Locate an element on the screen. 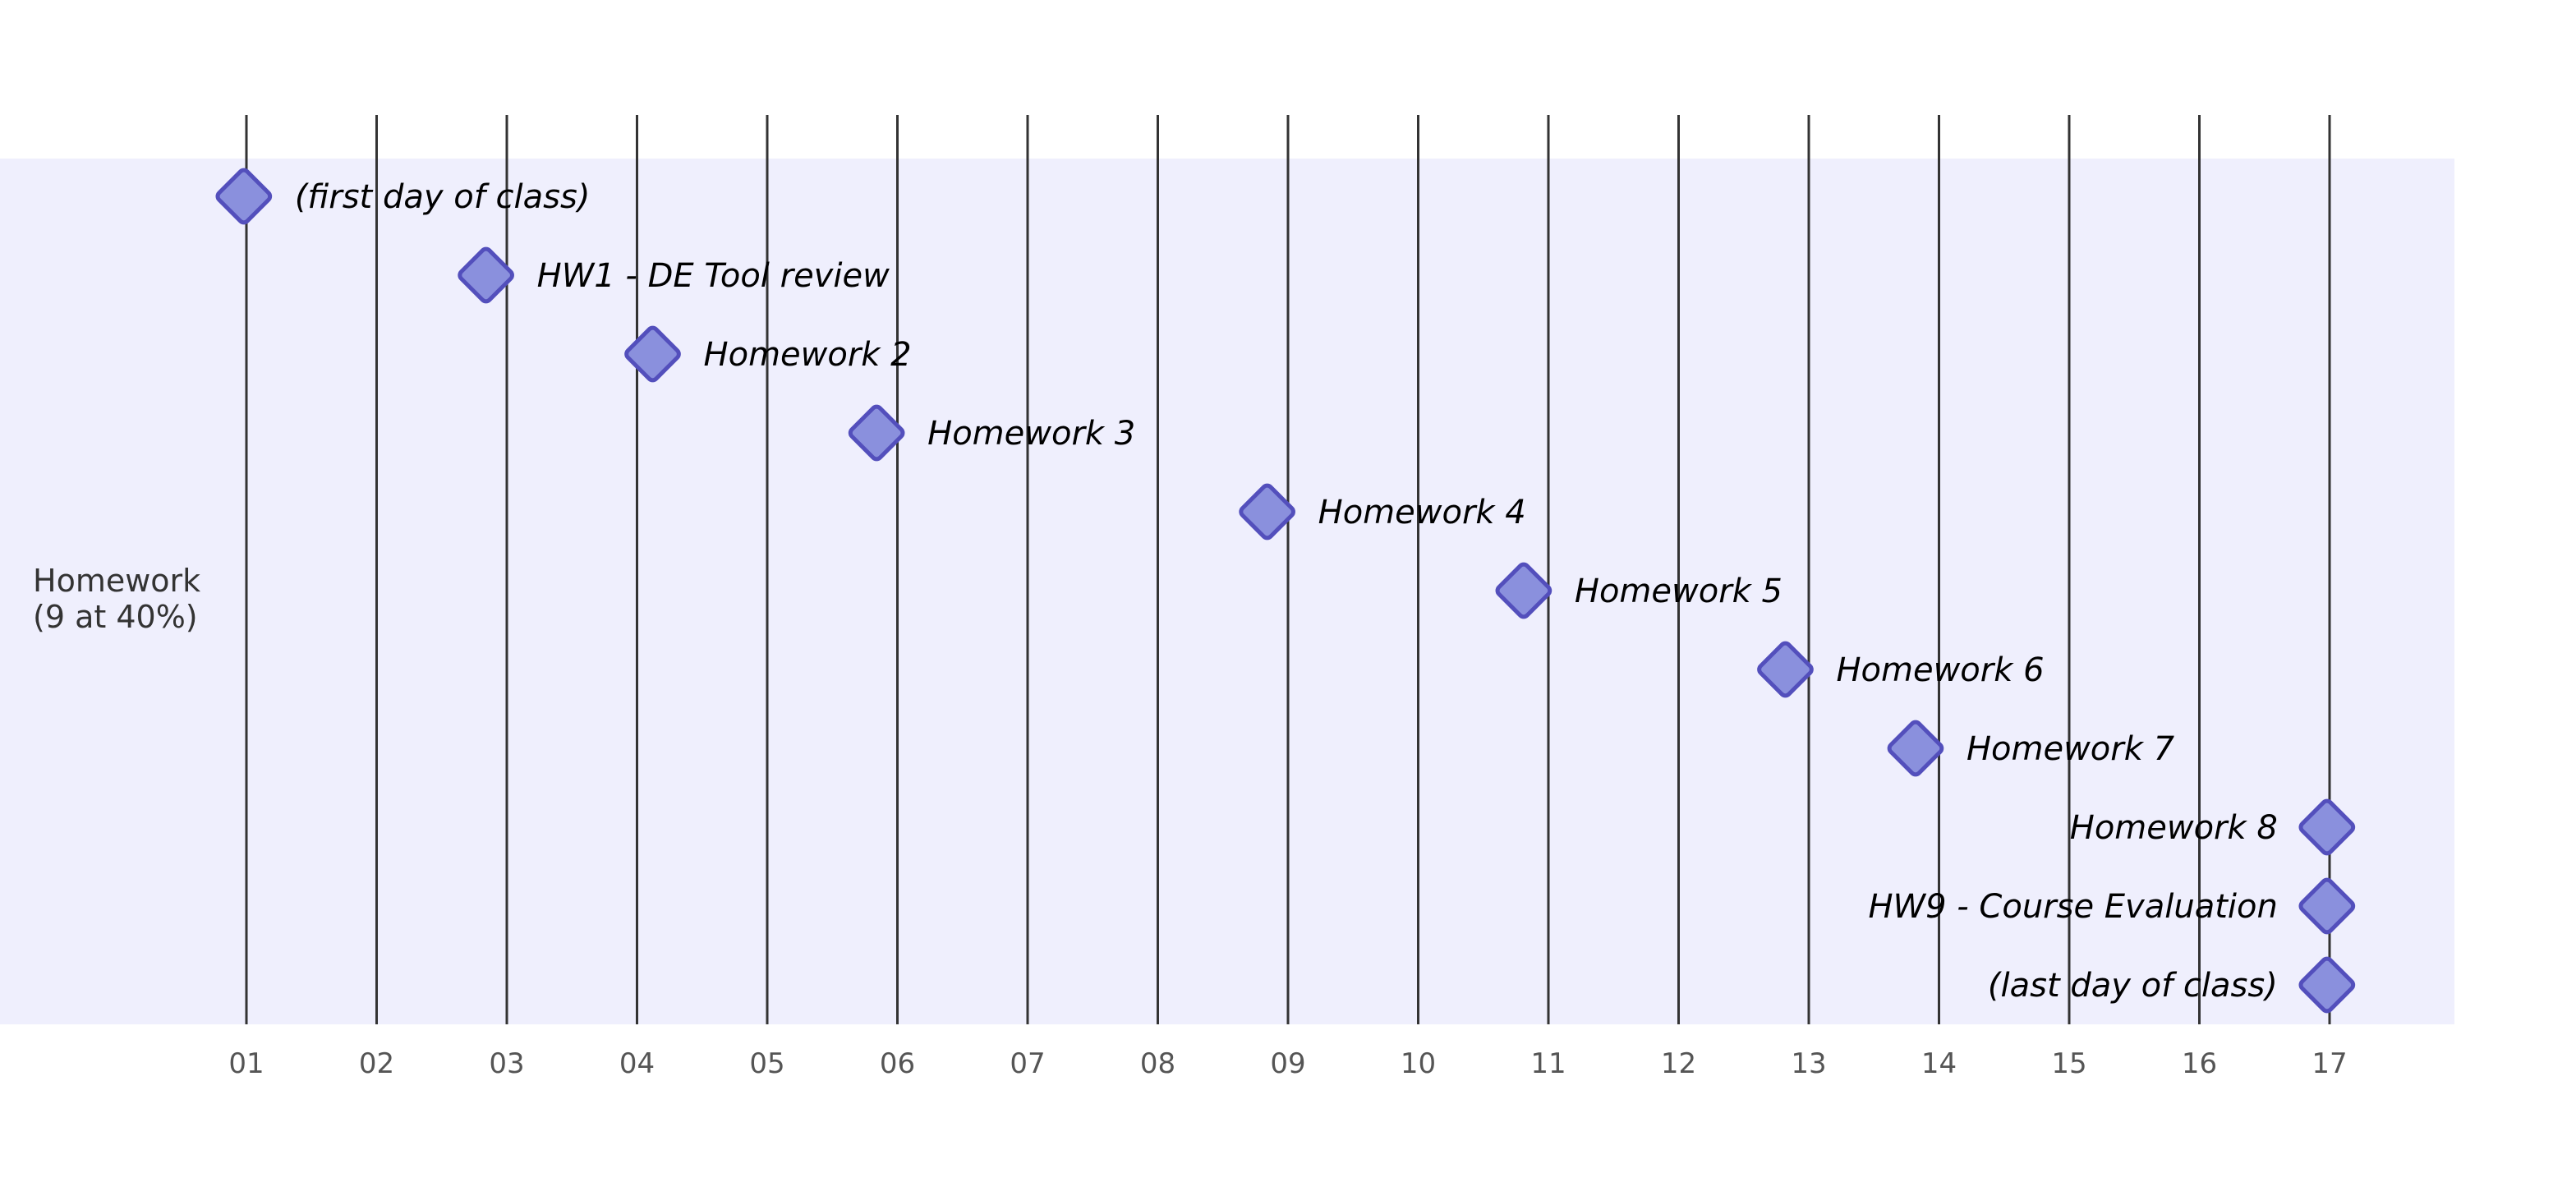 The image size is (2576, 1196). x-tick-label: 11 is located at coordinates (1548, 1063).